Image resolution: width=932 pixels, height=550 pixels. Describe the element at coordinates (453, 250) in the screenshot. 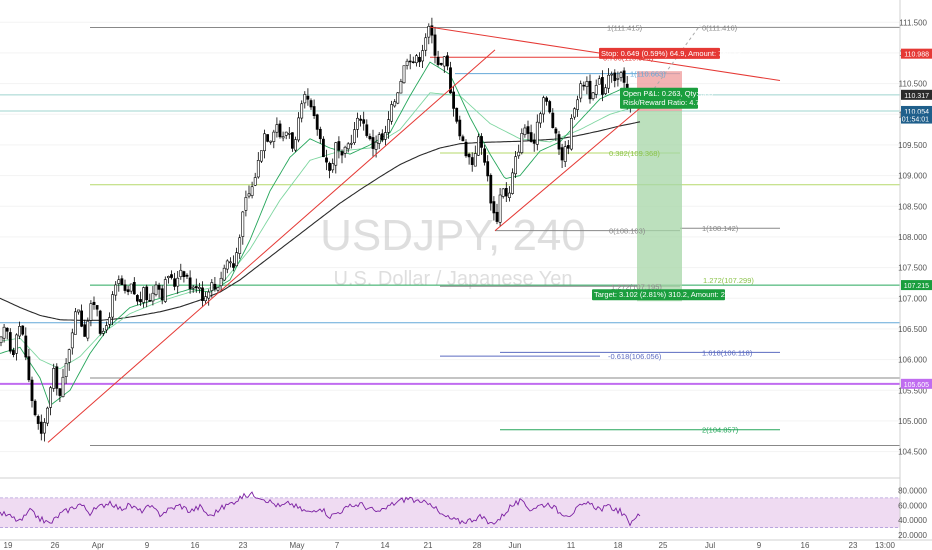

I see `watermark: USDJPY, 240 U.S. Dollar / Japanese Yen` at that location.